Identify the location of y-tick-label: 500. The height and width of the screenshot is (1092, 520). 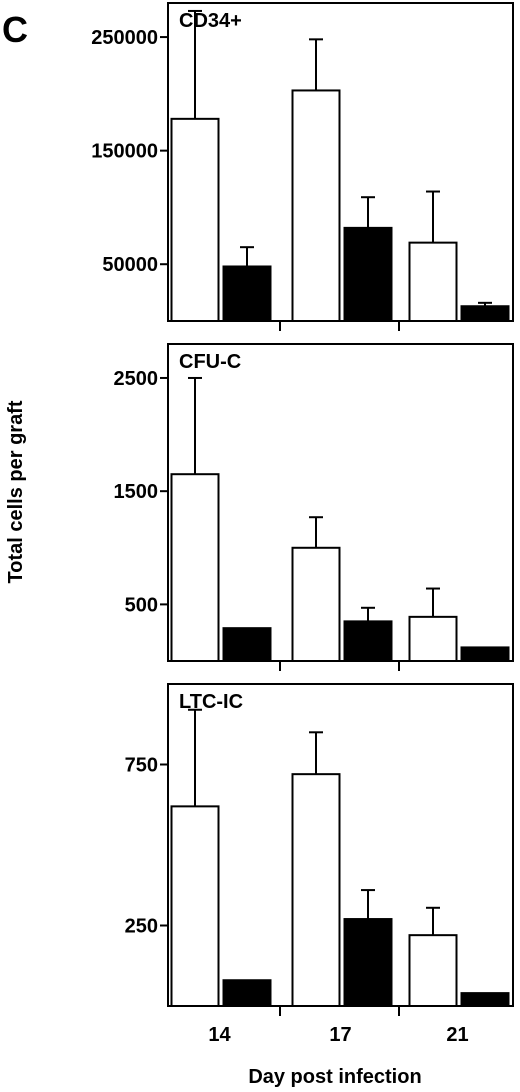
(141, 605).